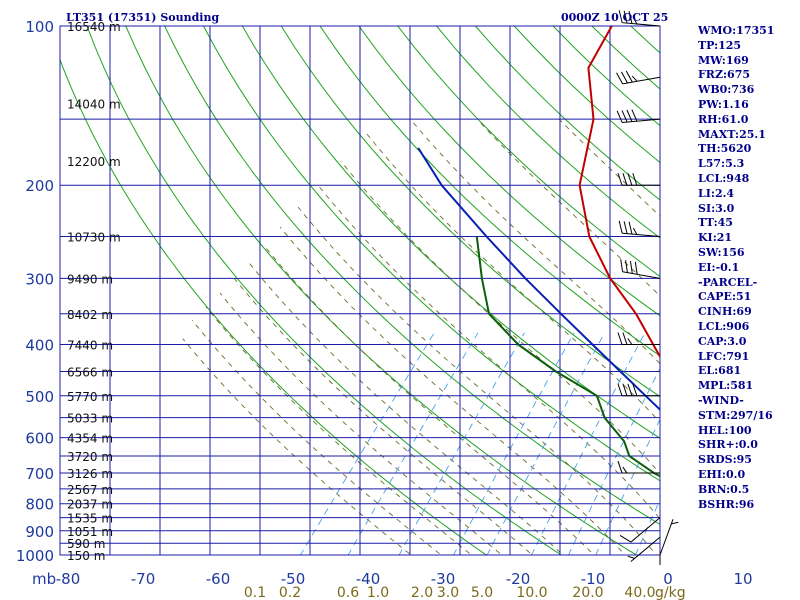  I want to click on temperature-label: 10, so click(742, 579).